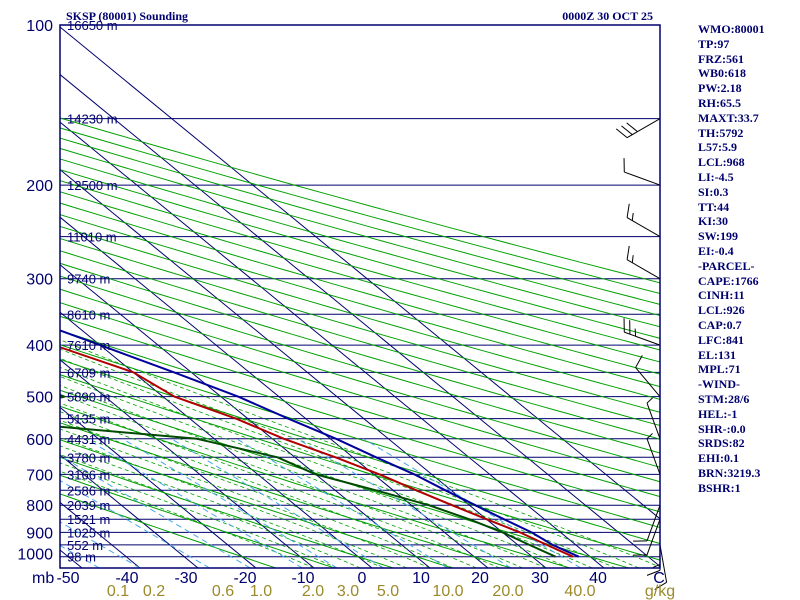 The image size is (800, 600). Describe the element at coordinates (721, 162) in the screenshot. I see `index-entry: LCL:968` at that location.